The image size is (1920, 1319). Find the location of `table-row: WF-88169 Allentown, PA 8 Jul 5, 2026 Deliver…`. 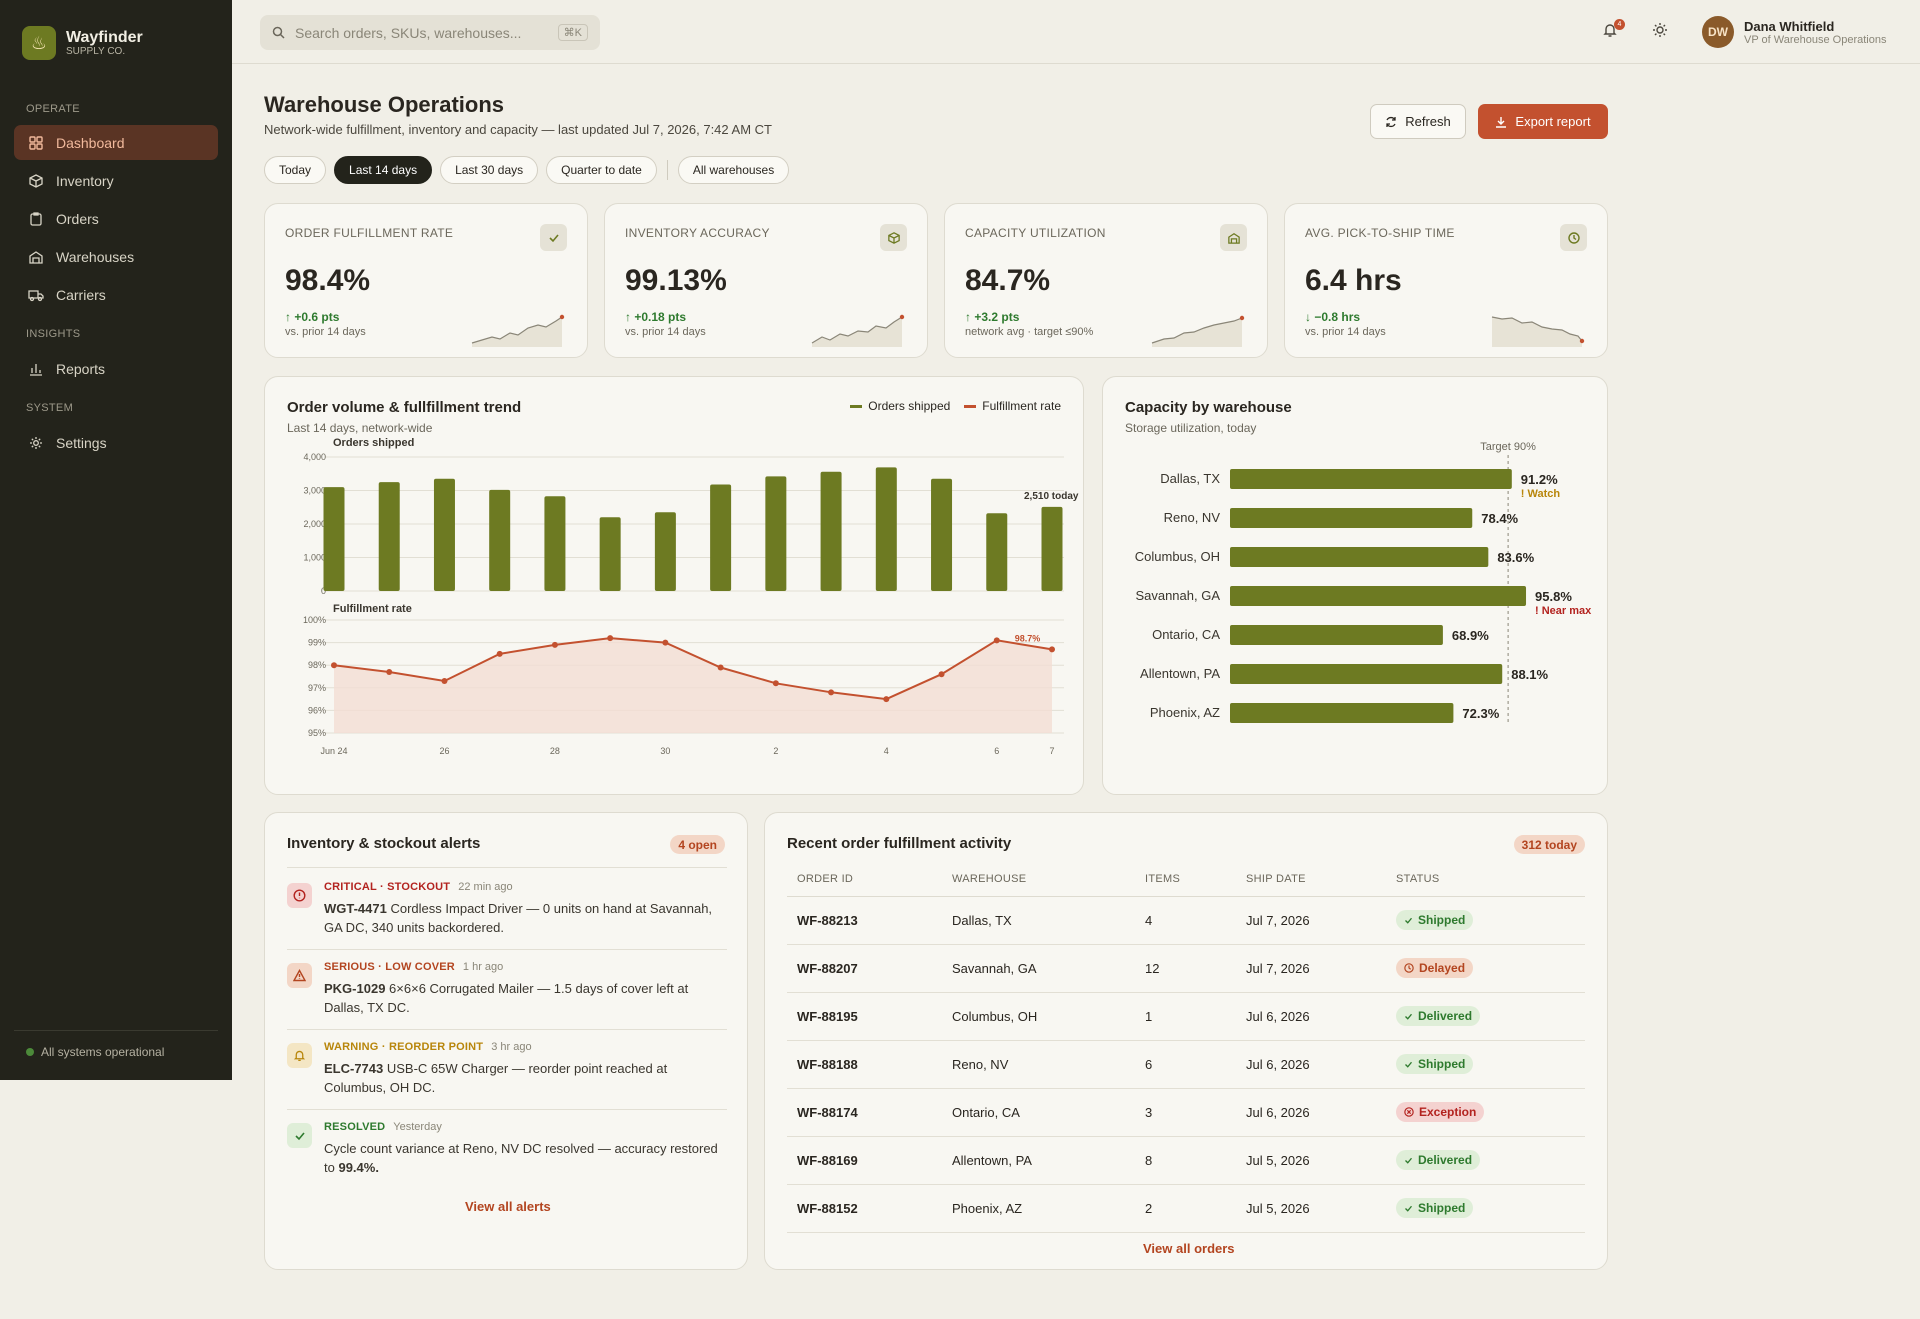

table-row: WF-88169 Allentown, PA 8 Jul 5, 2026 Deliver… is located at coordinates (1186, 1160).